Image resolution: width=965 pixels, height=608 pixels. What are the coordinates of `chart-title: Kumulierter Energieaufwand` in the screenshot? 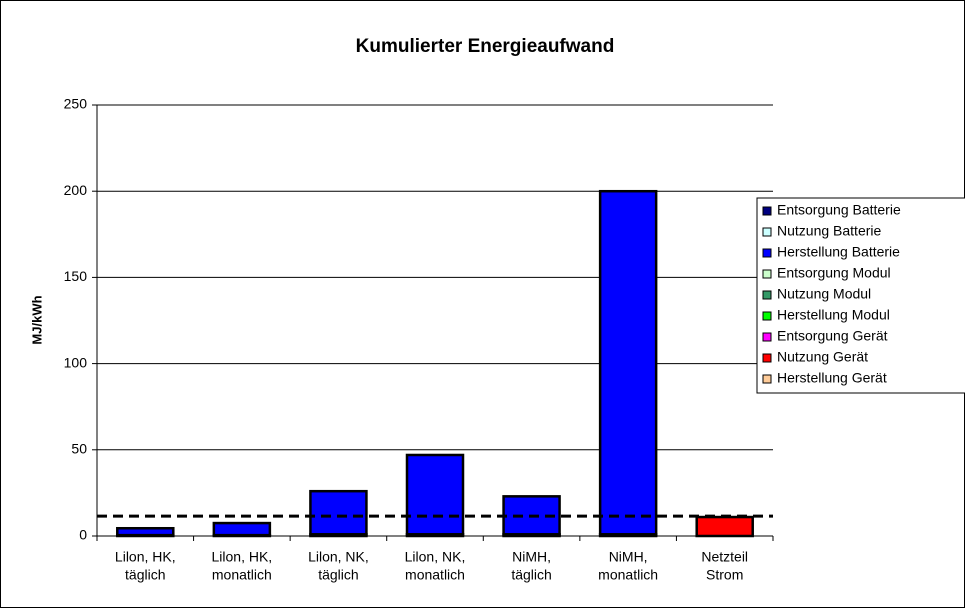 It's located at (485, 46).